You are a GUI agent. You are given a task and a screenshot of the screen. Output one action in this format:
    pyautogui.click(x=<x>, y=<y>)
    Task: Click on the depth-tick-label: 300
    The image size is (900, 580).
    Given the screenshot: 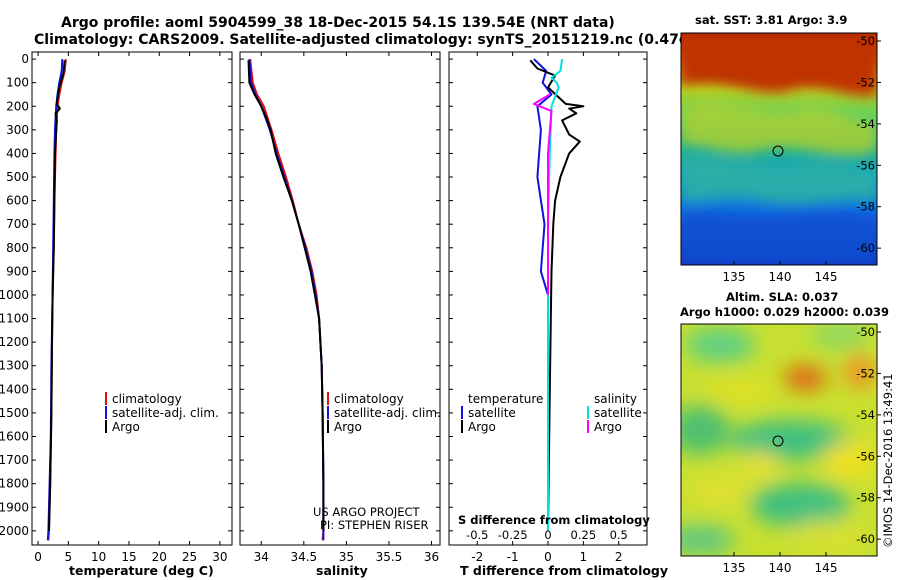 What is the action you would take?
    pyautogui.click(x=17, y=130)
    